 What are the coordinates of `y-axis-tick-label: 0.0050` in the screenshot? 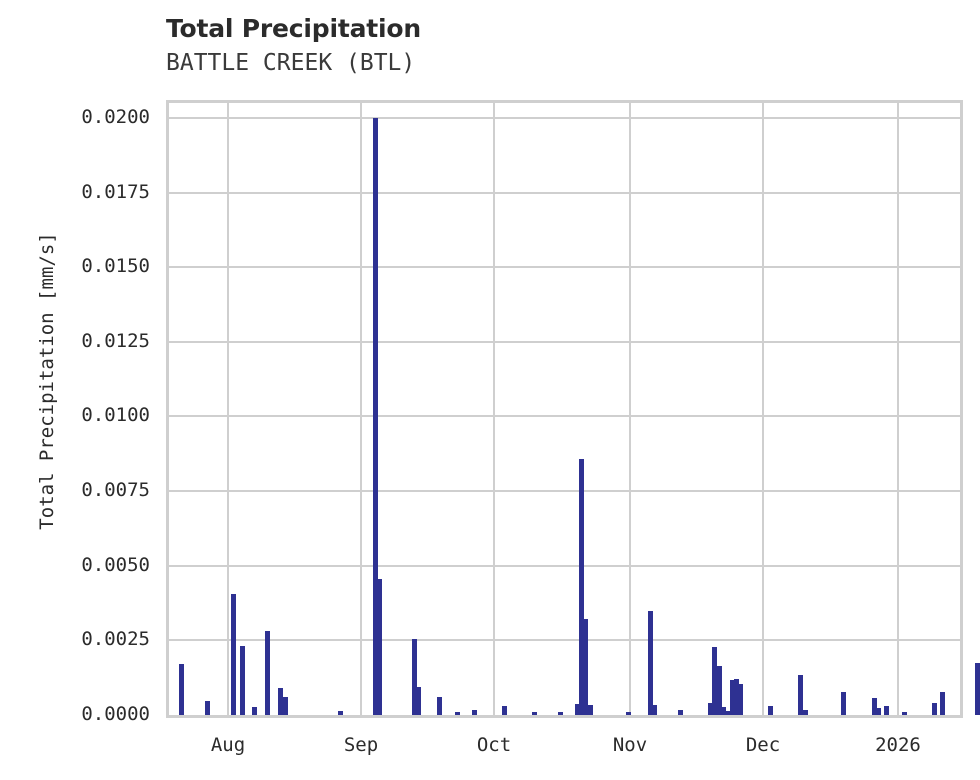 It's located at (115, 564).